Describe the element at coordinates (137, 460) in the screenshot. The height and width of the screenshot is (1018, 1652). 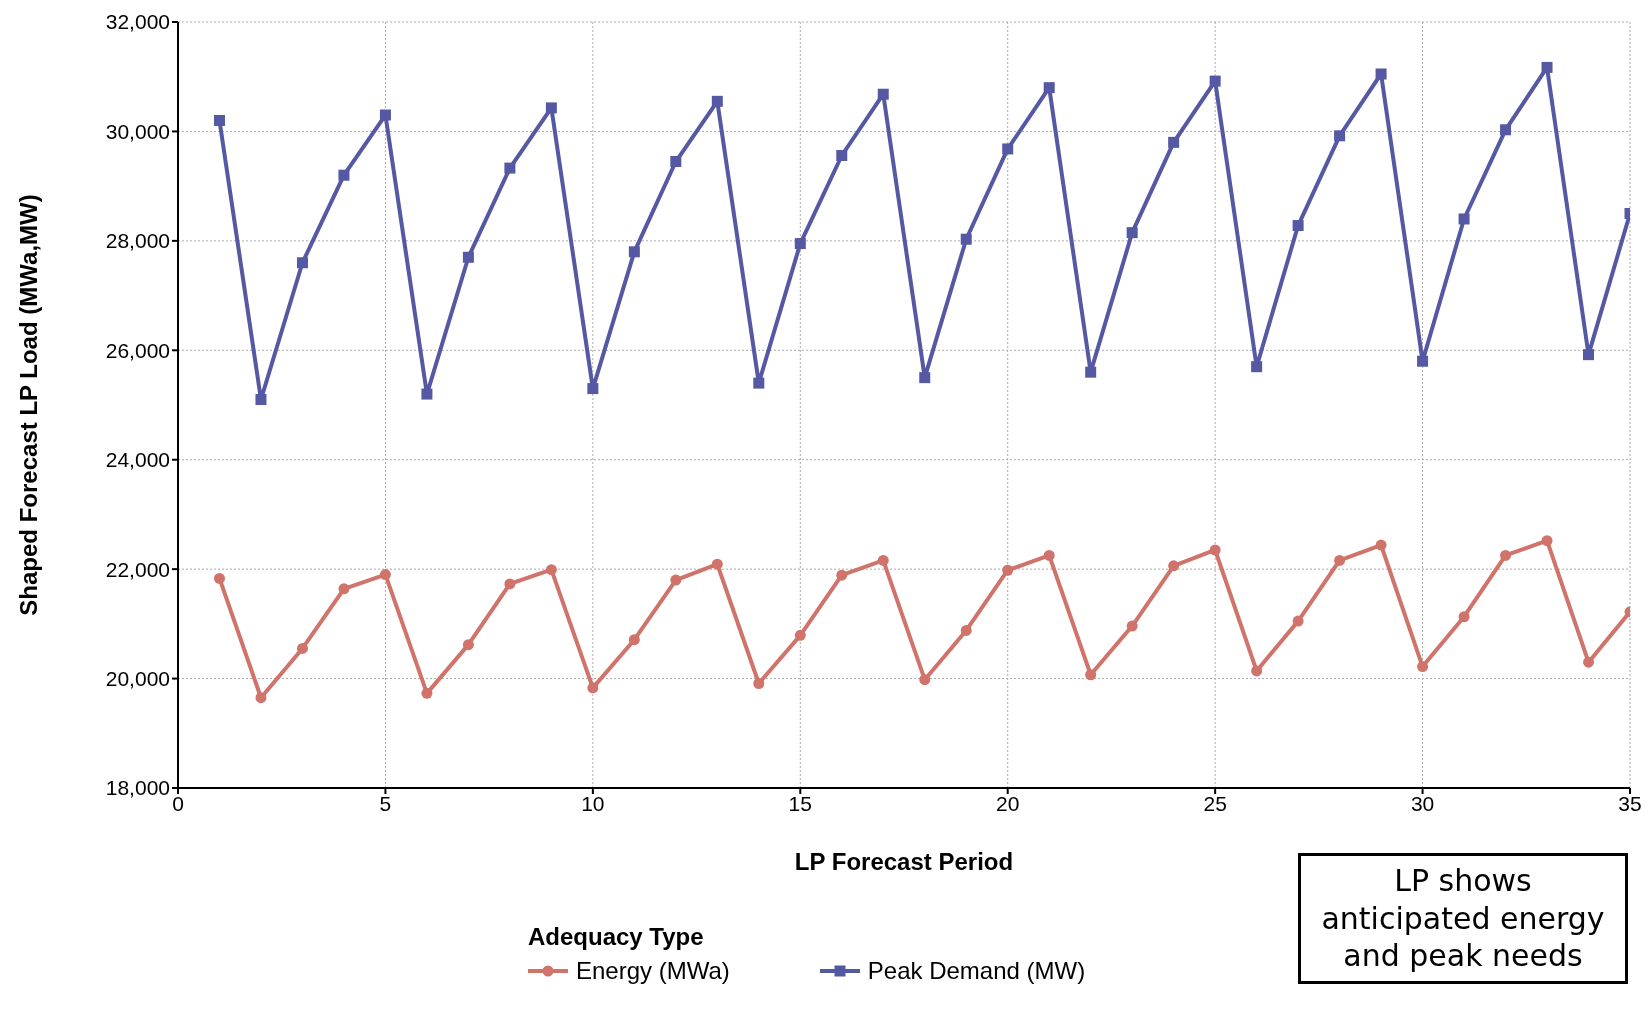
I see `y-tick-label: 24,000` at that location.